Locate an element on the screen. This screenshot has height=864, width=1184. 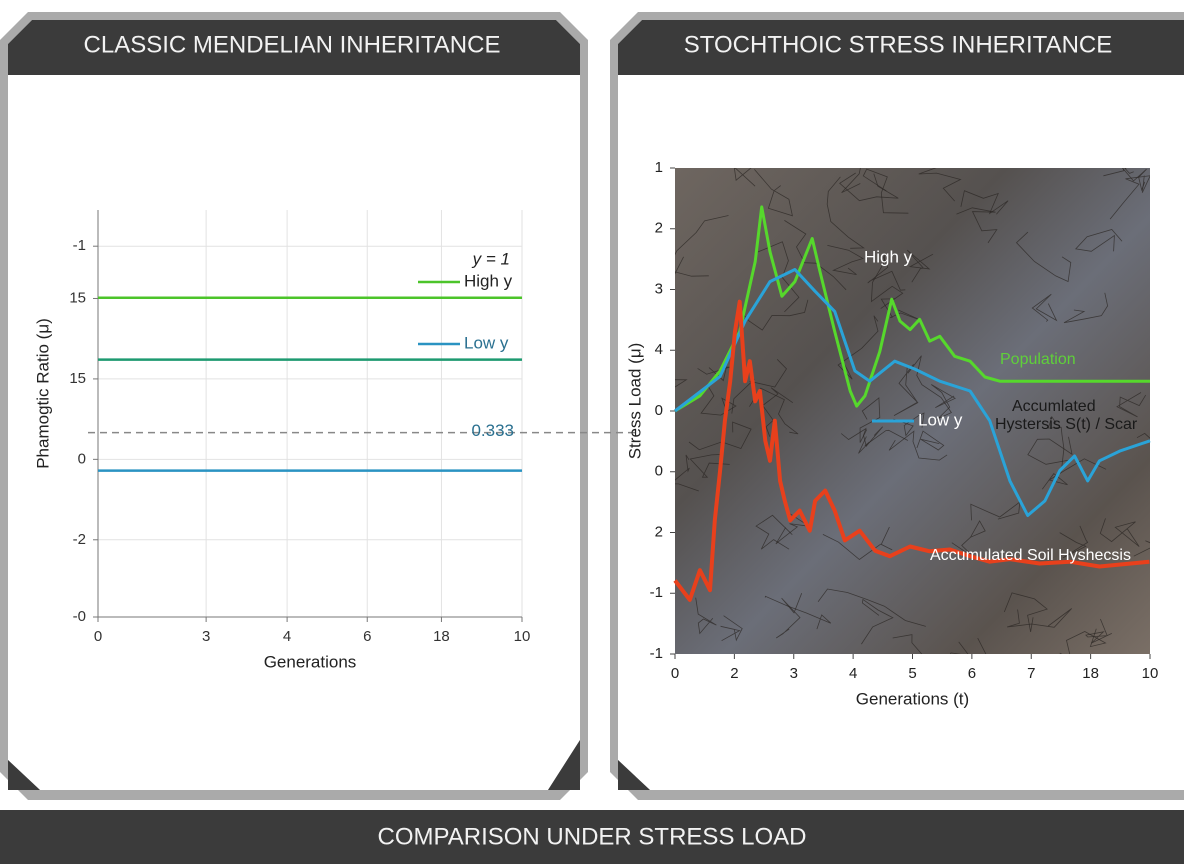
x-tick-label: 7 is located at coordinates (1031, 673).